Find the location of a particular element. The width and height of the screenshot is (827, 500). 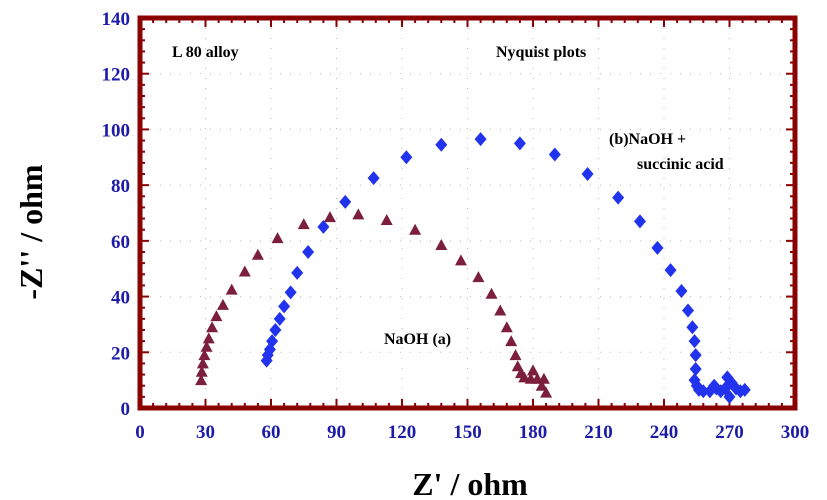

plot-type-label: Nyquist plots is located at coordinates (541, 52).